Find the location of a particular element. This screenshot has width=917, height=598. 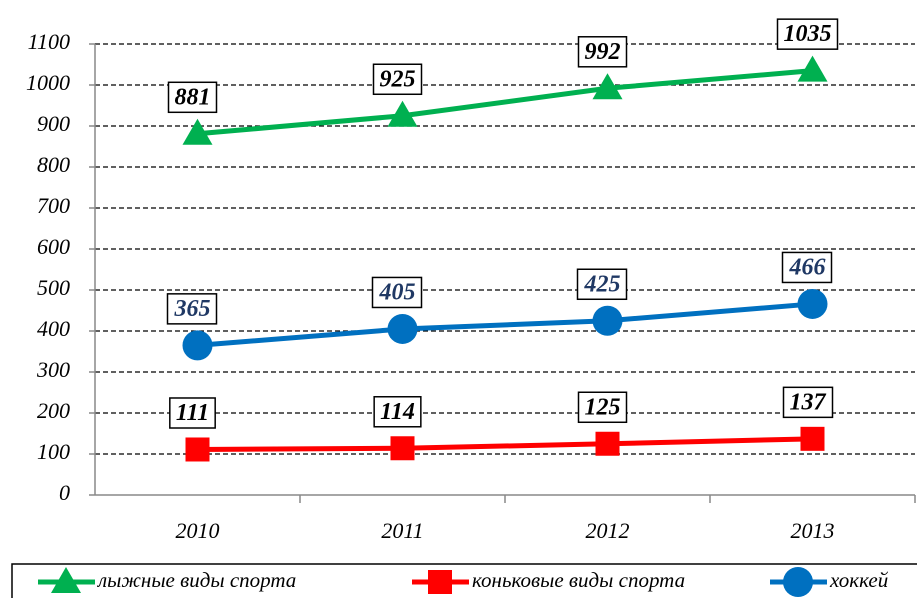

data-label: 925 is located at coordinates (398, 79).